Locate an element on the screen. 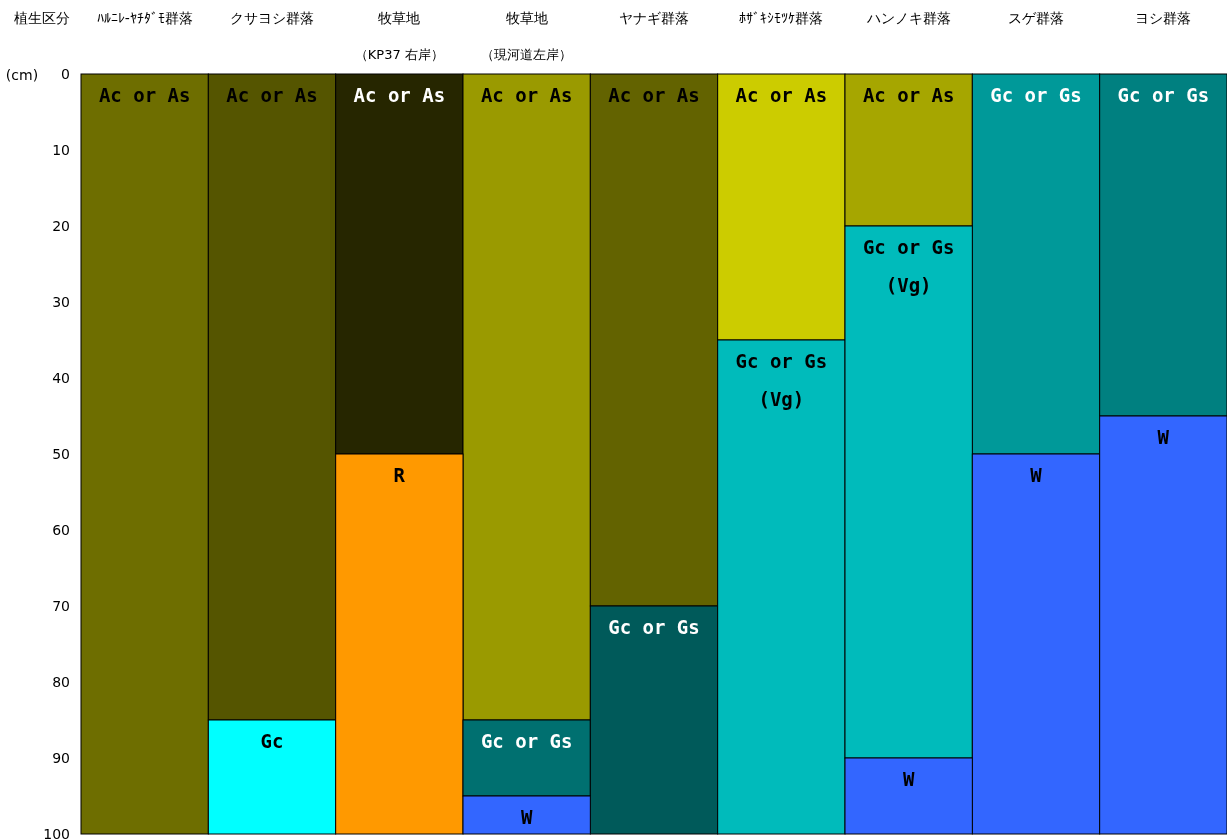 Image resolution: width=1227 pixels, height=840 pixels. x-tick-label: ハンノキ群落 is located at coordinates (908, 18).